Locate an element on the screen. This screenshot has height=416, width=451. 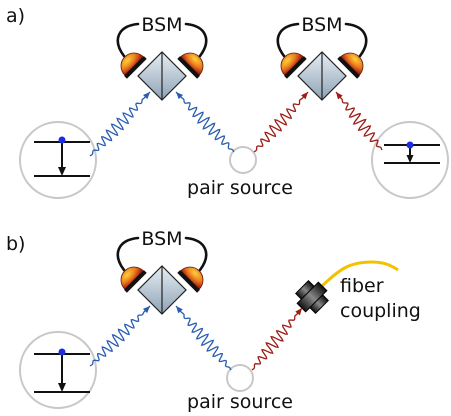
fiber-coupler is located at coordinates (312, 297).